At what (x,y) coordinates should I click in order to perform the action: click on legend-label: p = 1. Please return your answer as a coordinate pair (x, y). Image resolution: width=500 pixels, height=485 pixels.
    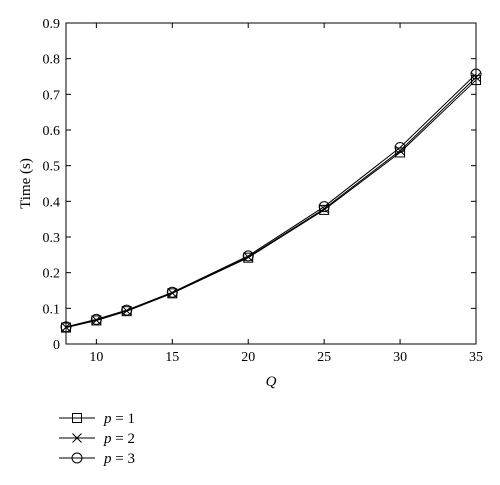
    Looking at the image, I should click on (119, 419).